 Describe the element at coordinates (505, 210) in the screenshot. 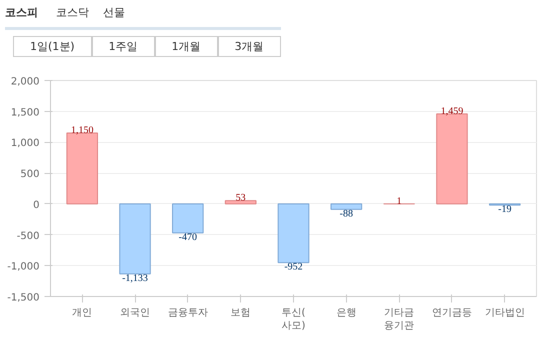

I see `data-label: -19` at that location.